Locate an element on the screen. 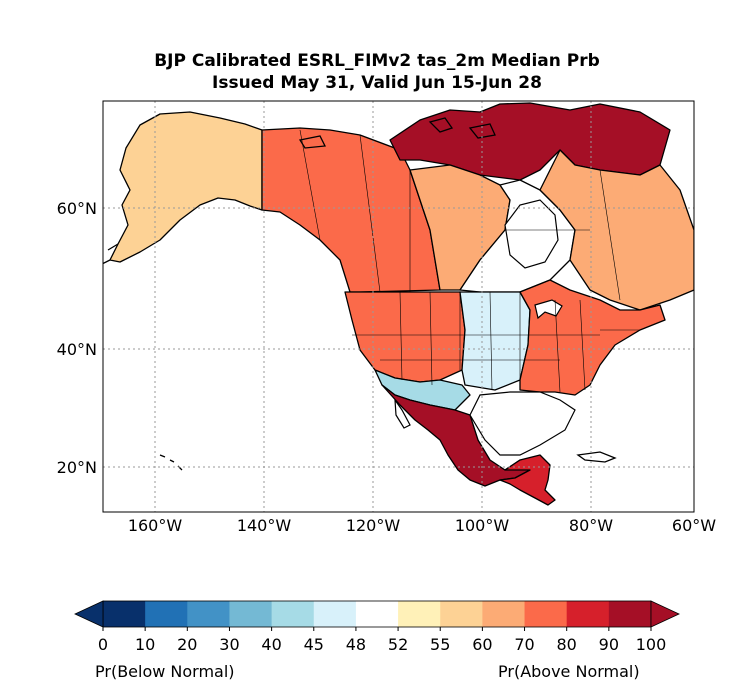 Image resolution: width=754 pixels, height=689 pixels. lon-tick-120w: 120°W is located at coordinates (373, 525).